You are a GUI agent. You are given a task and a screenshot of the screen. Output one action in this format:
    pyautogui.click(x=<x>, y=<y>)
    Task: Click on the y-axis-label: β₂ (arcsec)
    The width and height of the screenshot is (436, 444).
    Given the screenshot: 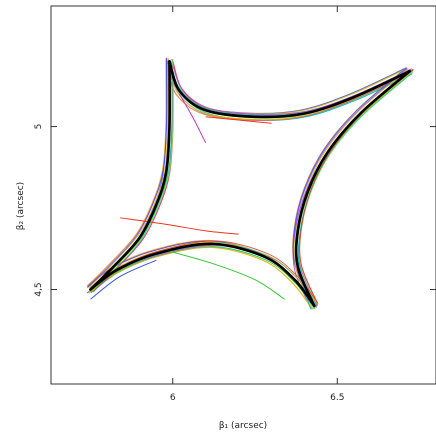 What is the action you would take?
    pyautogui.click(x=21, y=206)
    